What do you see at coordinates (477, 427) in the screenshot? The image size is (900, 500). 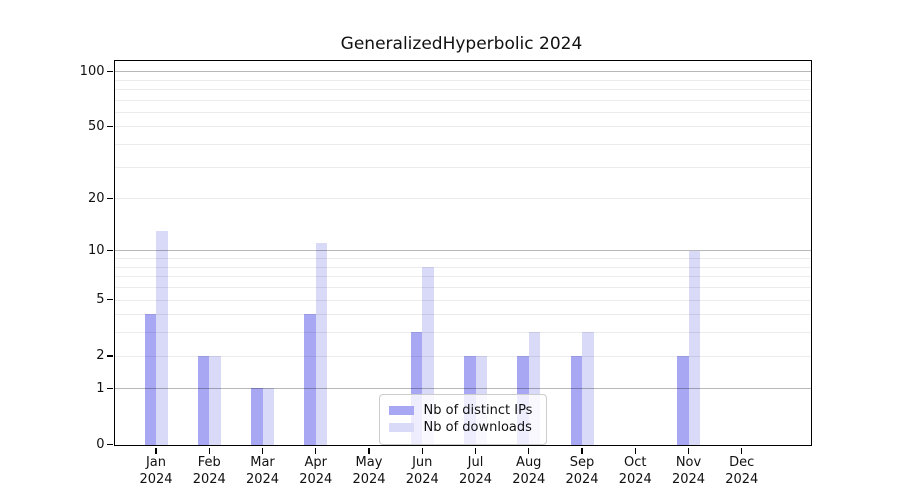 I see `legend-label: Nb of downloads` at bounding box center [477, 427].